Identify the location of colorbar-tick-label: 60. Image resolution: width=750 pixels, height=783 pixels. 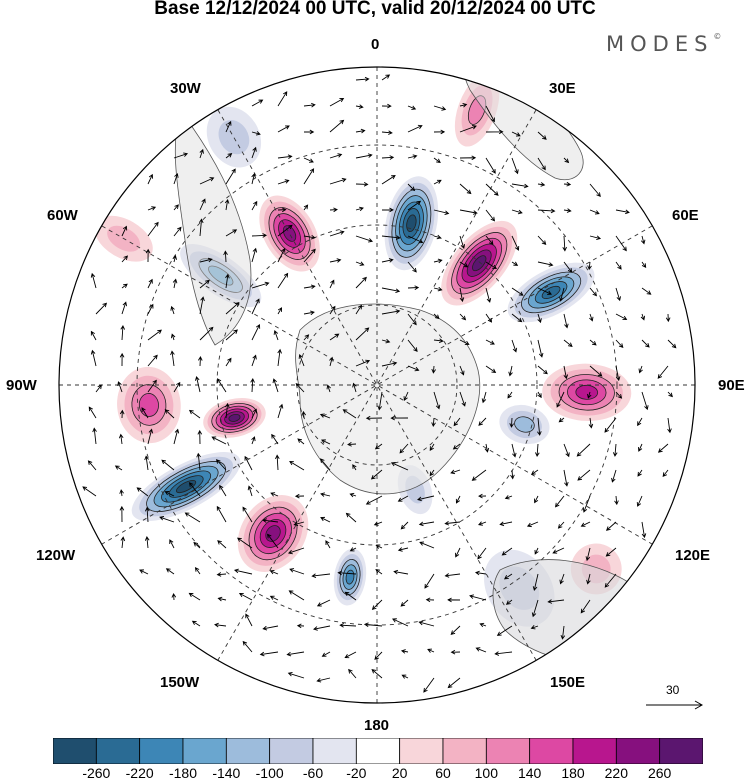
(443, 773).